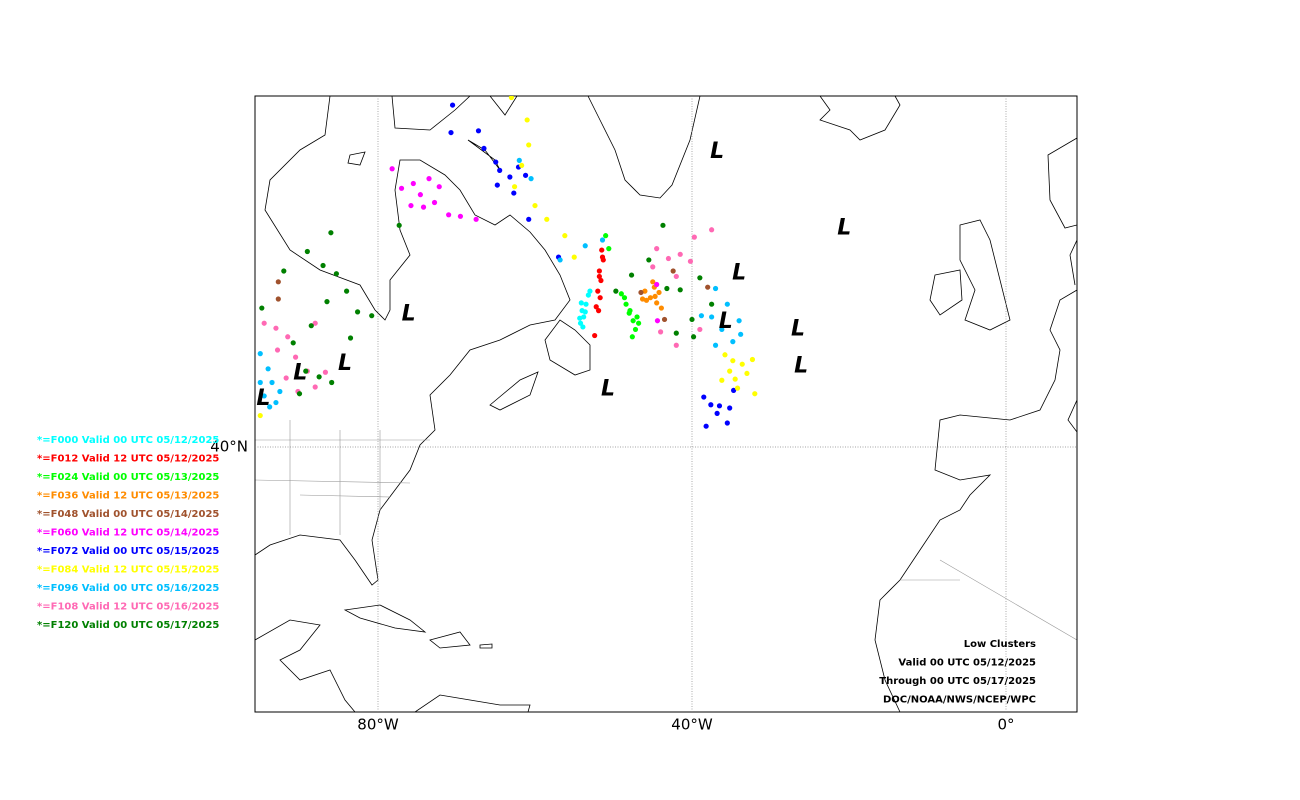  Describe the element at coordinates (128, 588) in the screenshot. I see `legend-entry: *=F096 Valid 00 UTC 05/16/2025` at that location.